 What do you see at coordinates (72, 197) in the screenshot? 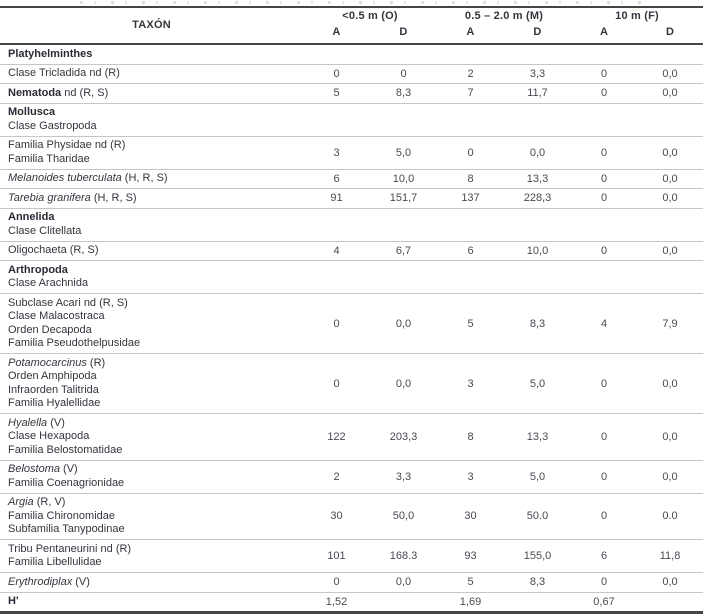
I see `taxon-cell: Tarebia granifera (H, R, S)` at bounding box center [72, 197].